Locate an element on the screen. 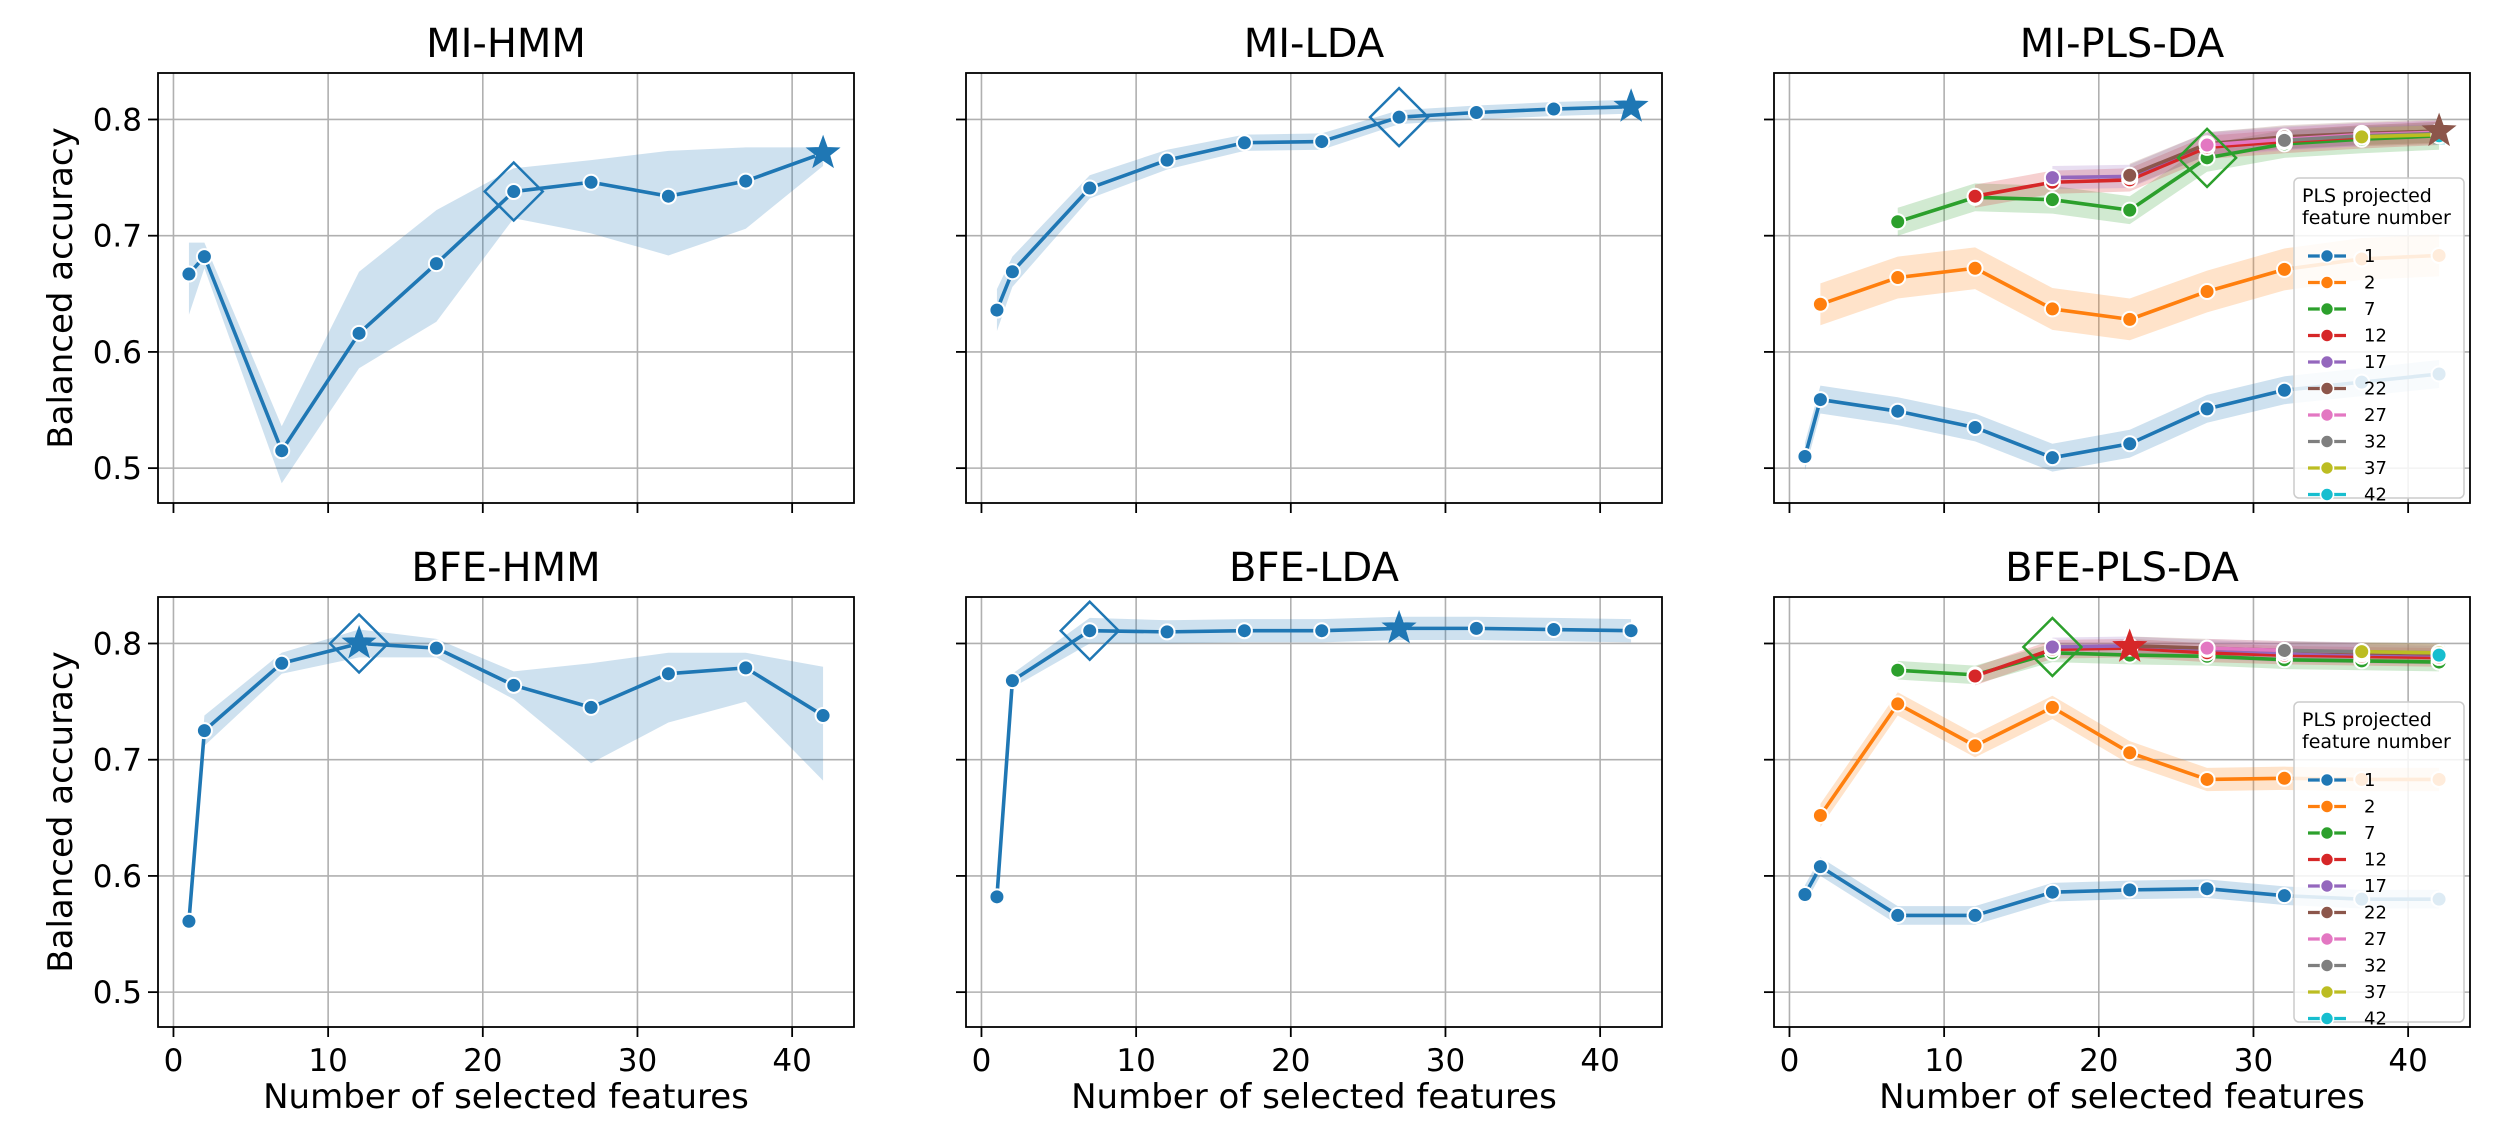 This screenshot has height=1132, width=2504. panel-1: 0.5 0.6 0.7 0.8 MI-HMM Balanced accuracy is located at coordinates (448, 267).